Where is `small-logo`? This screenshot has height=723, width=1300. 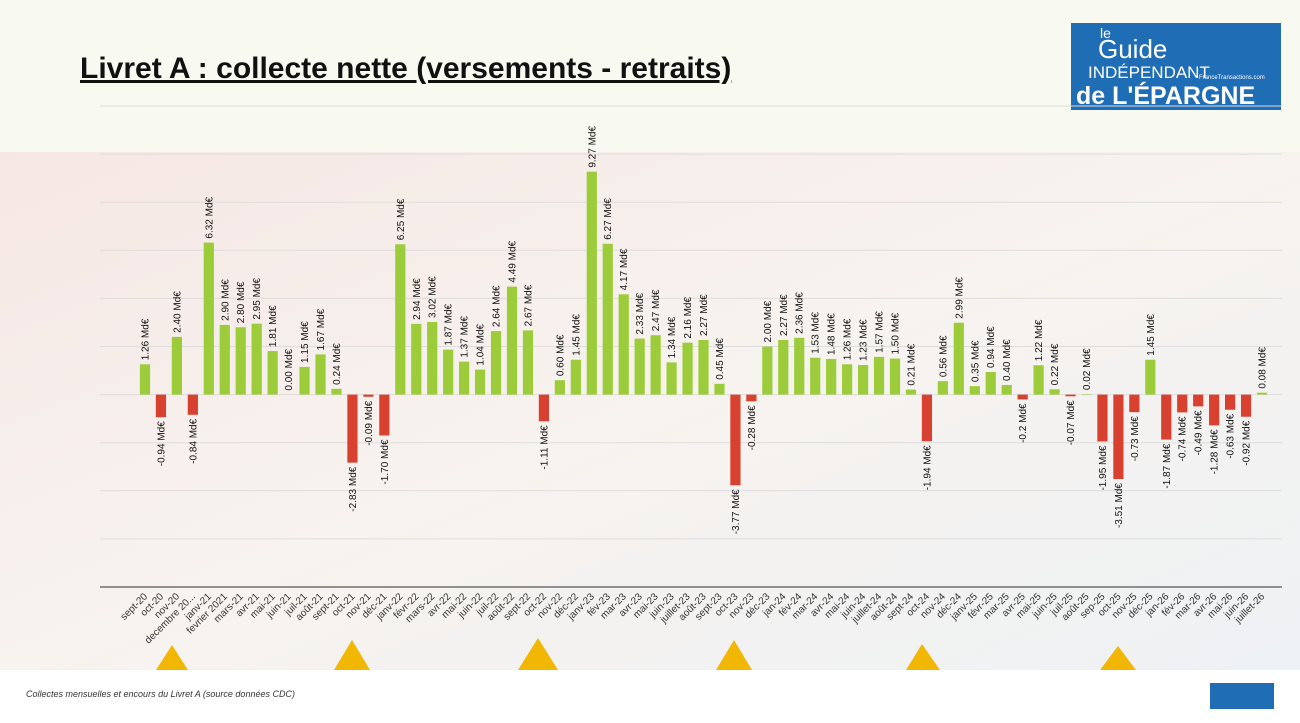 small-logo is located at coordinates (1242, 696).